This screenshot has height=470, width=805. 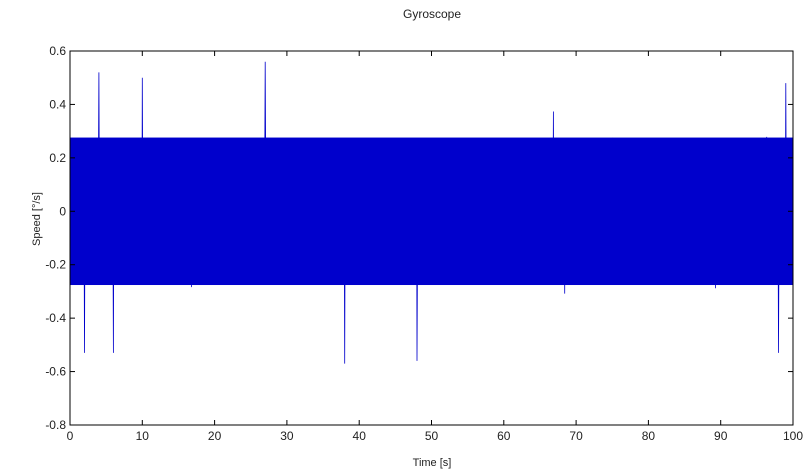 What do you see at coordinates (793, 436) in the screenshot?
I see `x-tick-label: 100` at bounding box center [793, 436].